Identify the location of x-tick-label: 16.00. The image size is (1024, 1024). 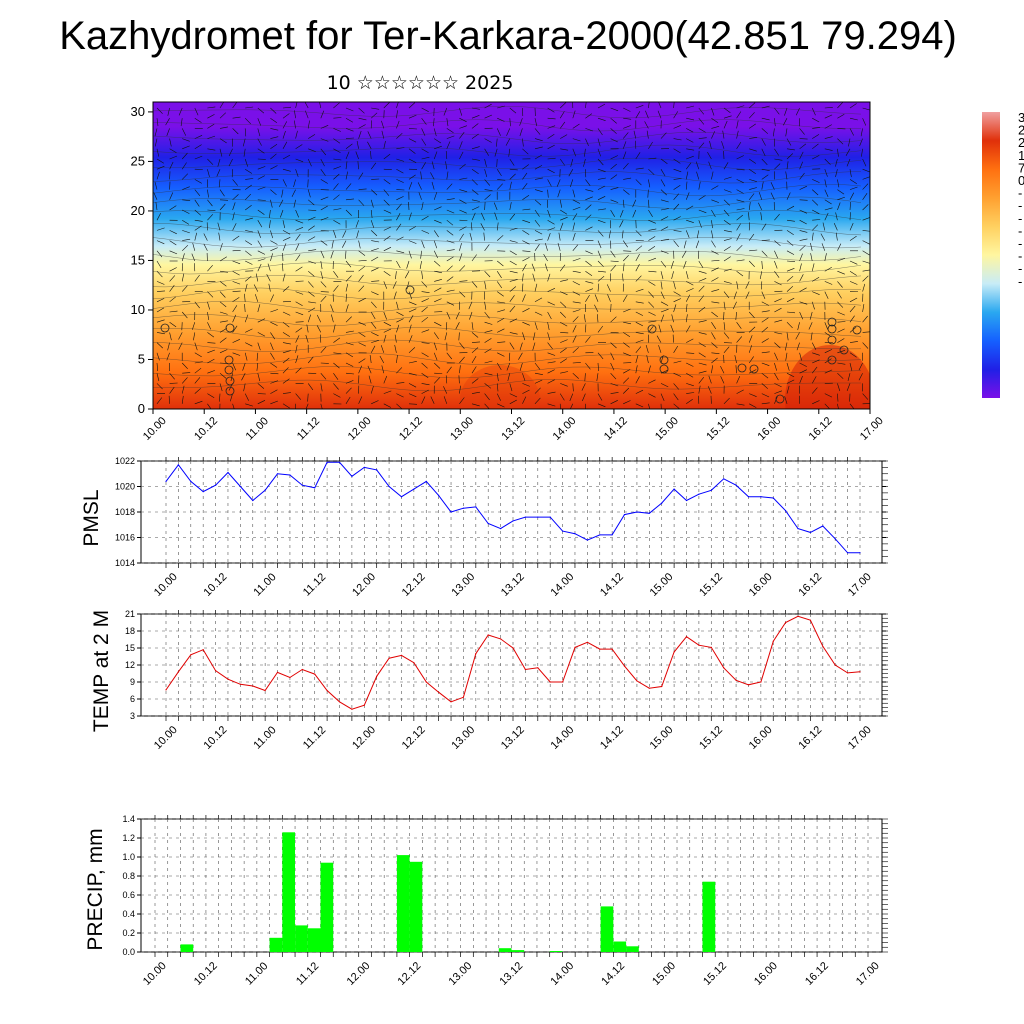
(761, 738).